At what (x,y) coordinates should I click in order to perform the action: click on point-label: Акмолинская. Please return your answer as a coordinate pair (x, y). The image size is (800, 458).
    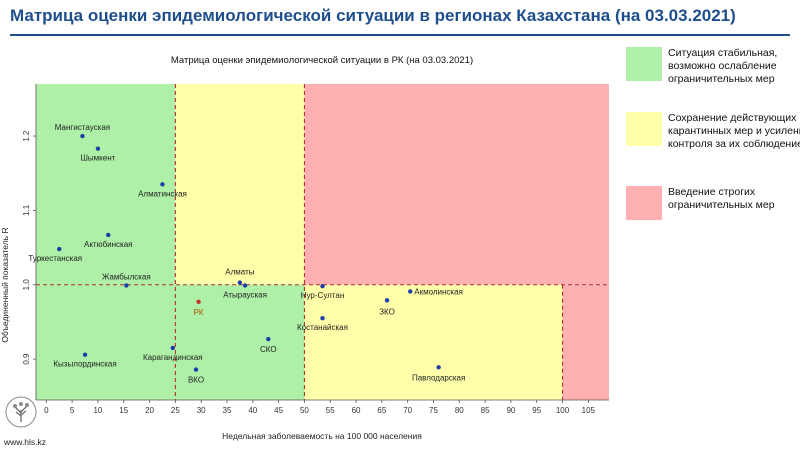
    Looking at the image, I should click on (438, 291).